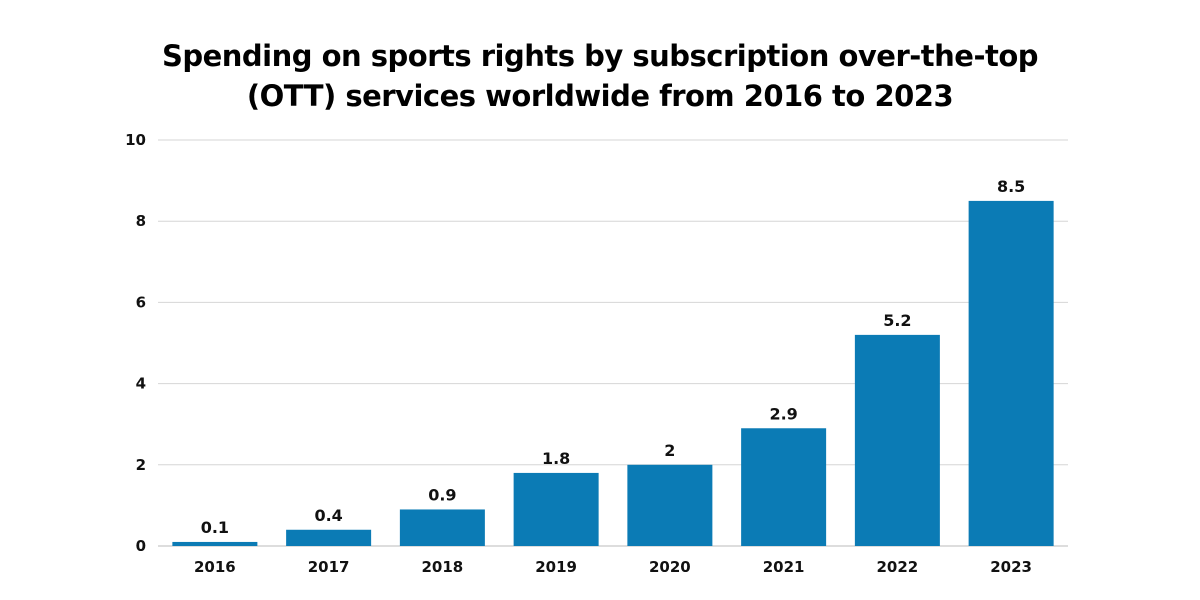  What do you see at coordinates (215, 567) in the screenshot?
I see `x-tick-label: 2016` at bounding box center [215, 567].